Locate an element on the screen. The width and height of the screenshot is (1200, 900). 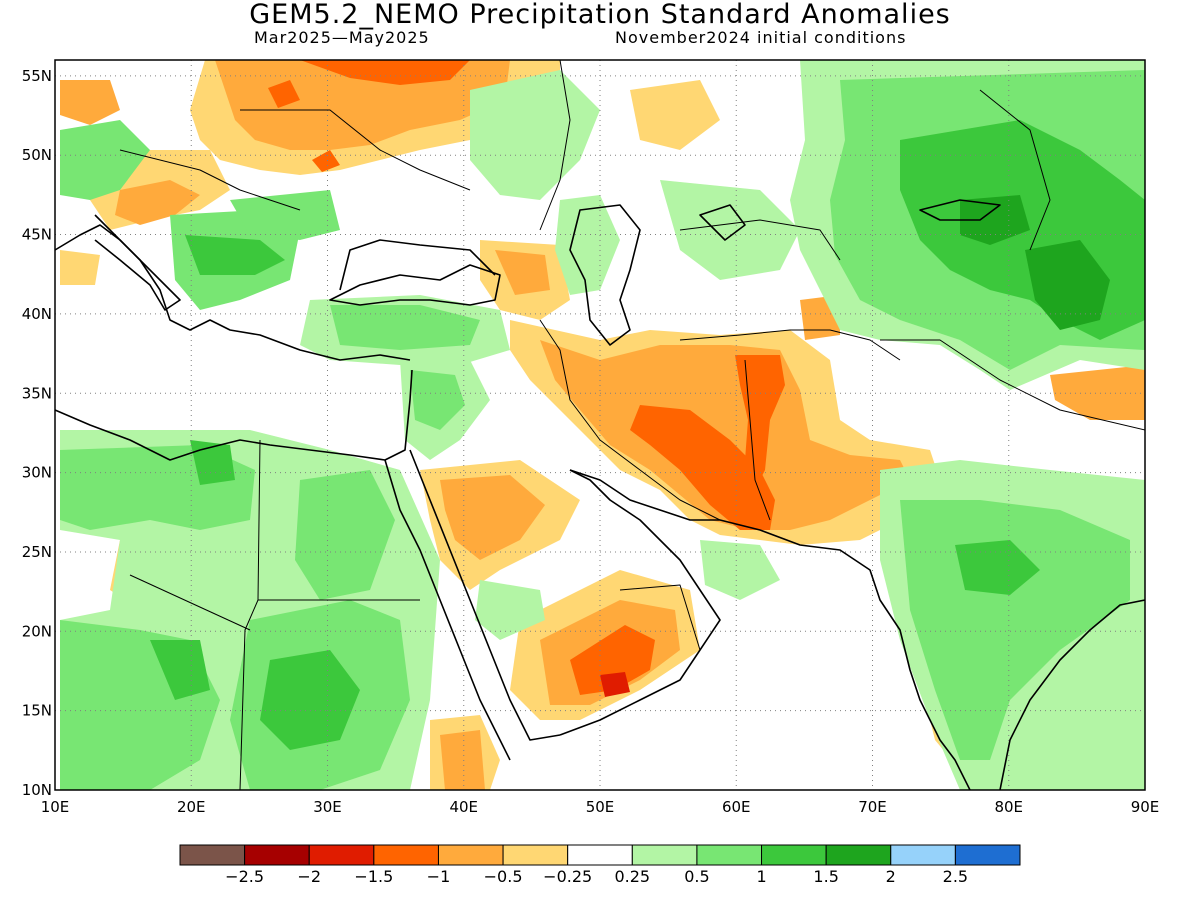
latitude-tick-label: 40N is located at coordinates (37, 314).